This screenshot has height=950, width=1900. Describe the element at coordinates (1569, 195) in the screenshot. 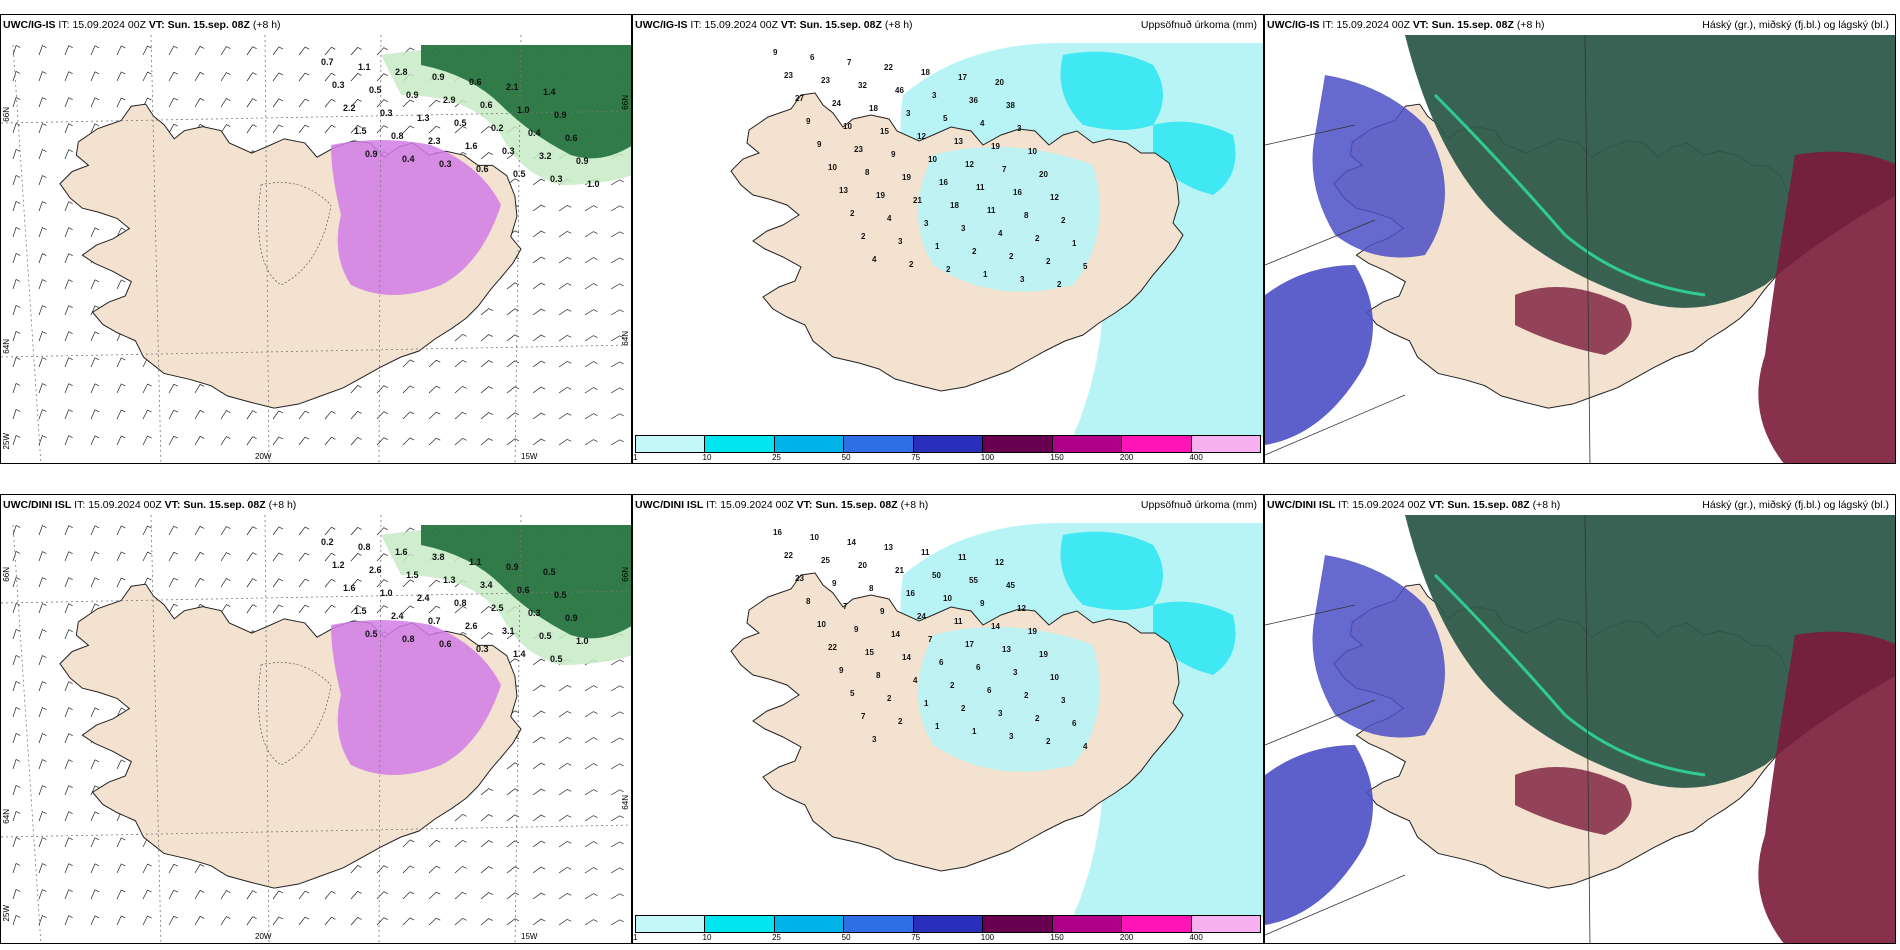

I see `cloud-edge-contour` at that location.